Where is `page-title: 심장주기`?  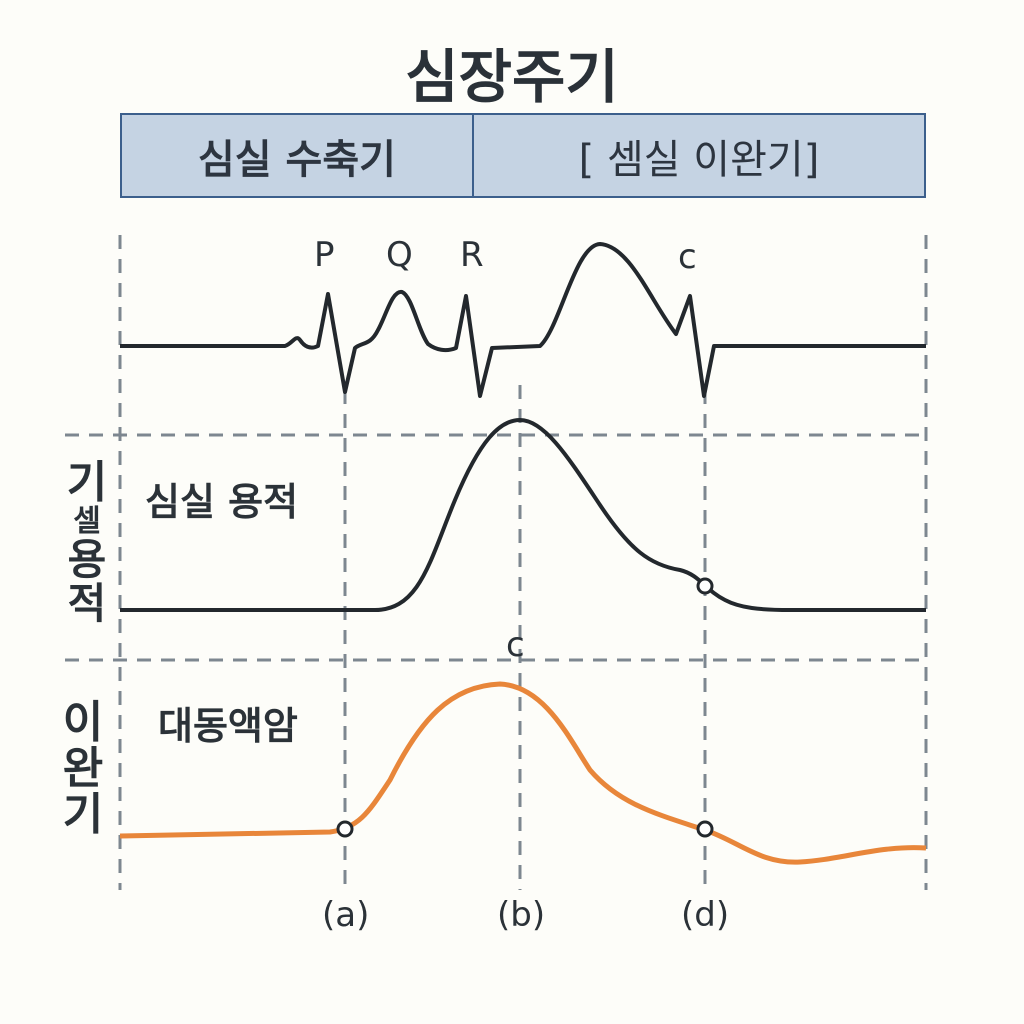 page-title: 심장주기 is located at coordinates (512, 77).